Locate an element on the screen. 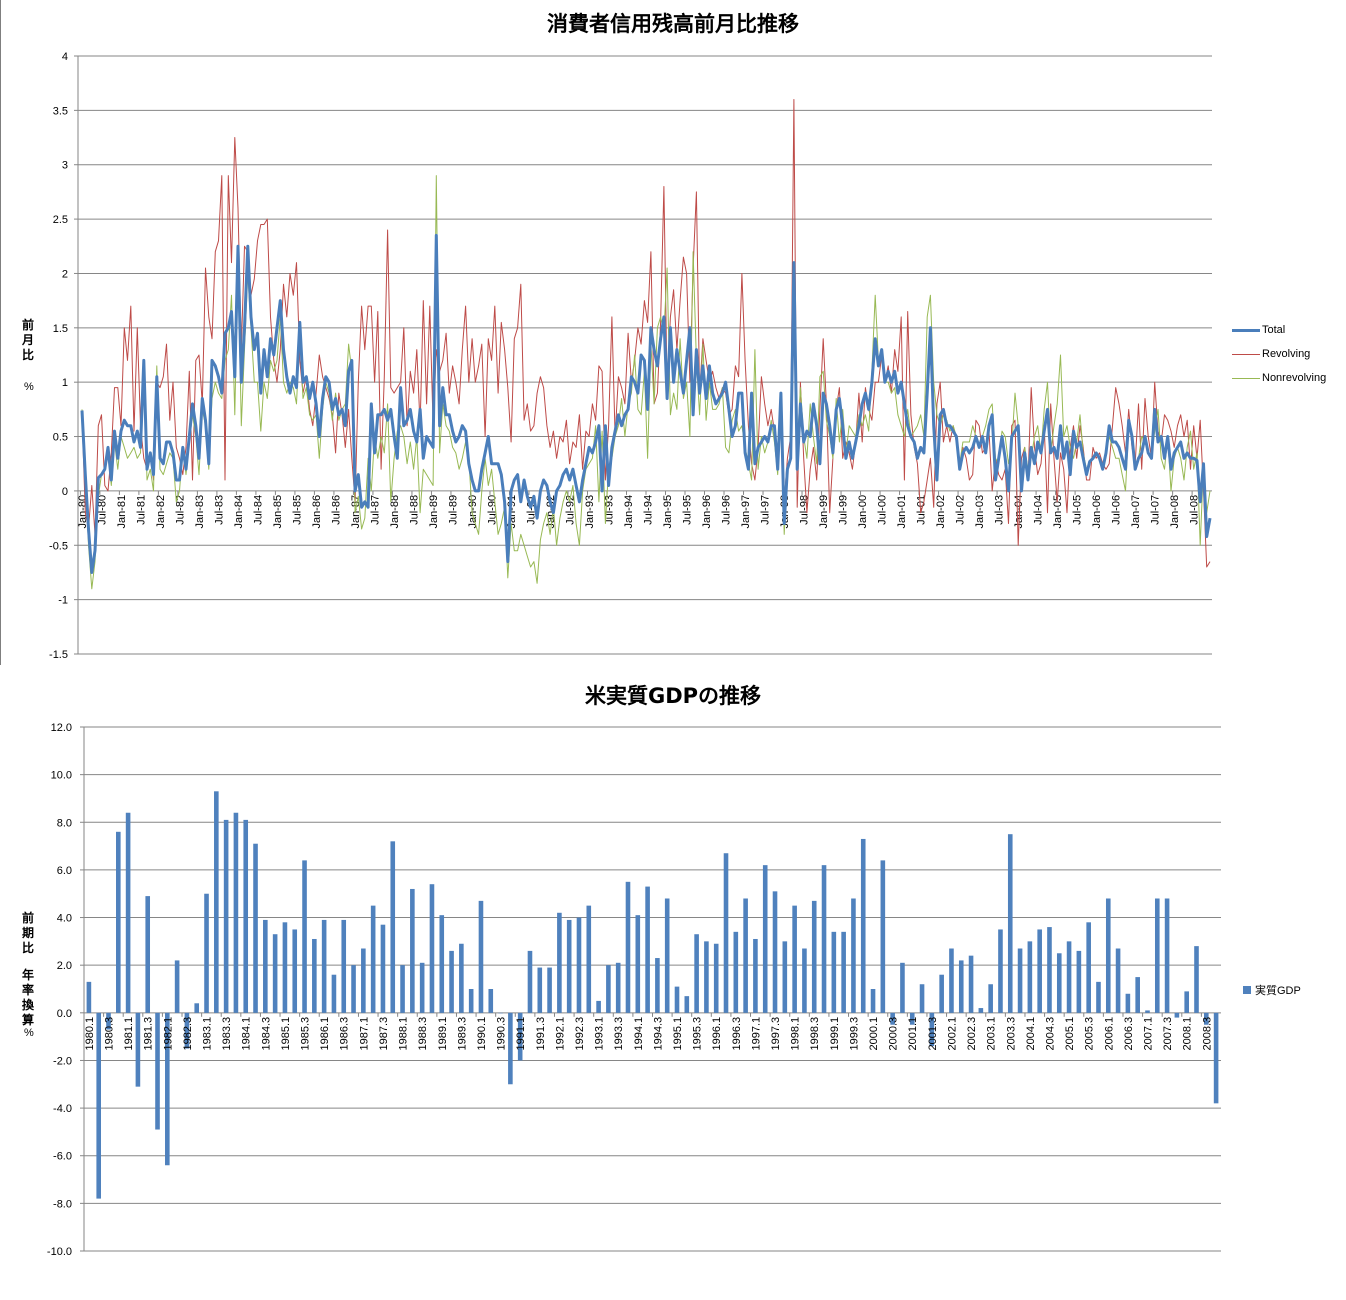 The image size is (1346, 1300). frame-border is located at coordinates (0, 332).